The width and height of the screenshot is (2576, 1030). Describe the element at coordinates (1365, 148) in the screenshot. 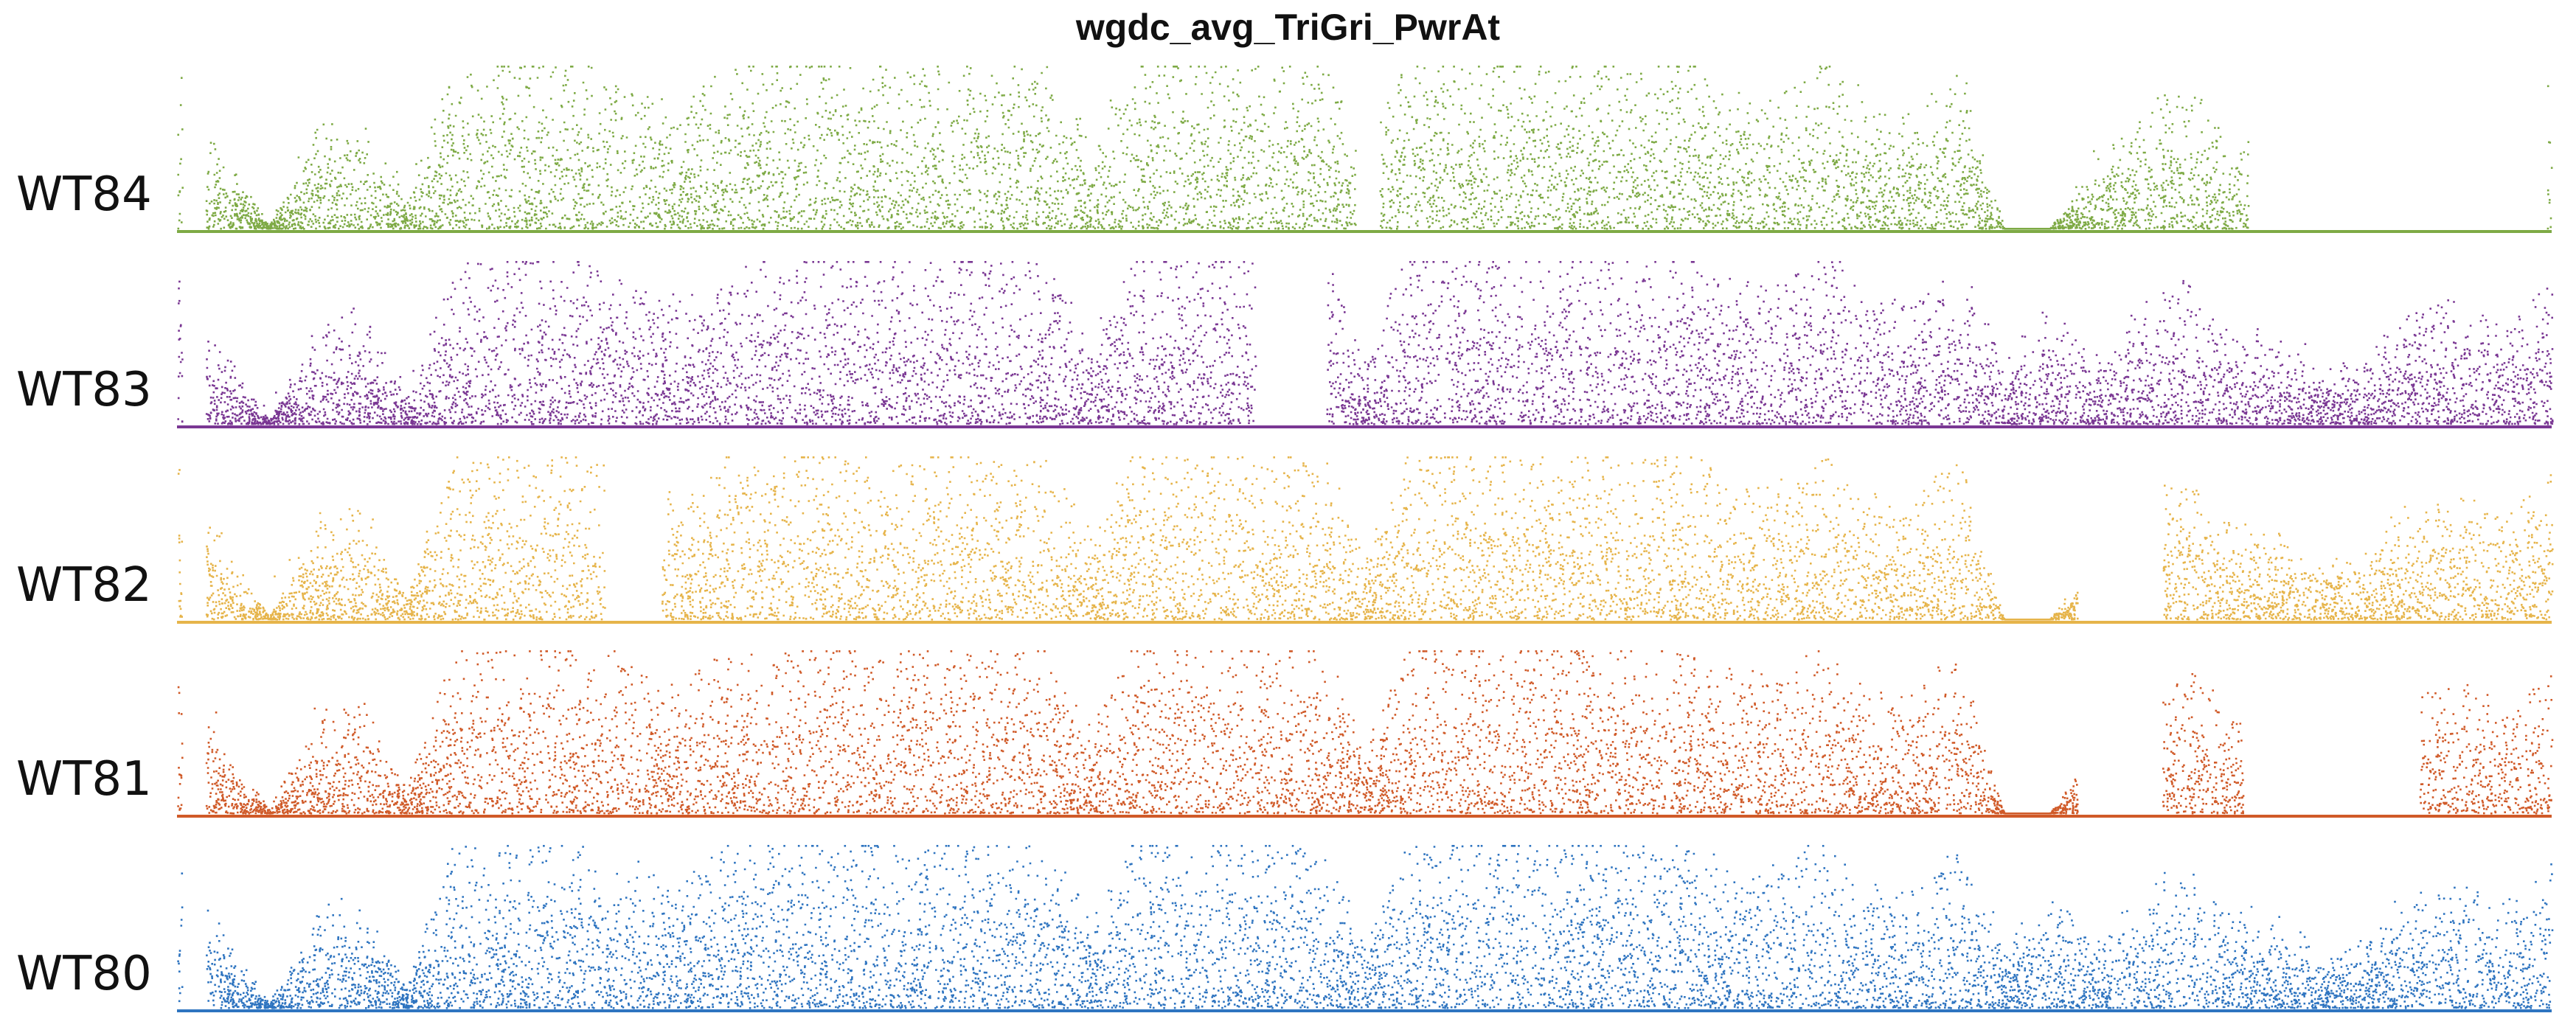

I see `scatter-points-wt84` at that location.